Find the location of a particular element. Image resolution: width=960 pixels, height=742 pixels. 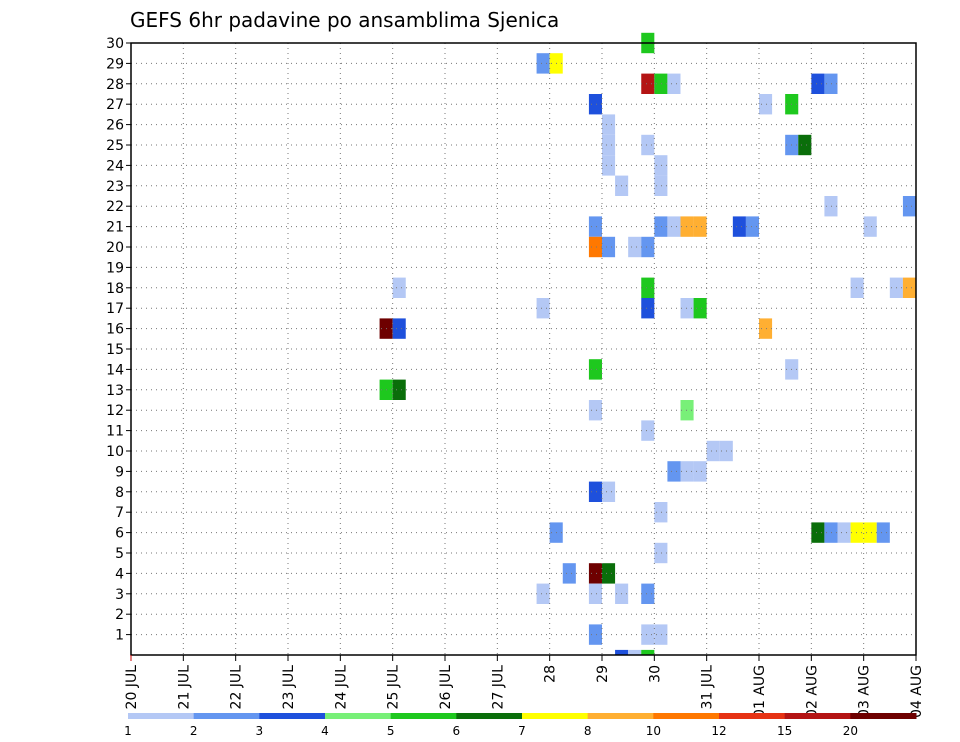

y-tick-label: 15 is located at coordinates (115, 350).